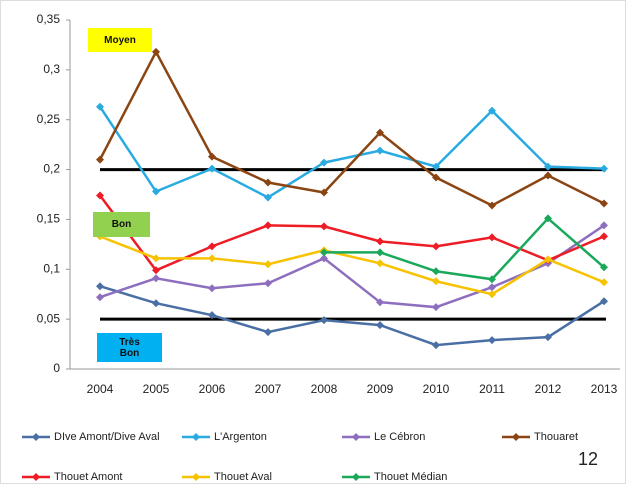 This screenshot has width=626, height=484. Describe the element at coordinates (107, 437) in the screenshot. I see `legend-label: DIve Amont/Dive Aval` at that location.